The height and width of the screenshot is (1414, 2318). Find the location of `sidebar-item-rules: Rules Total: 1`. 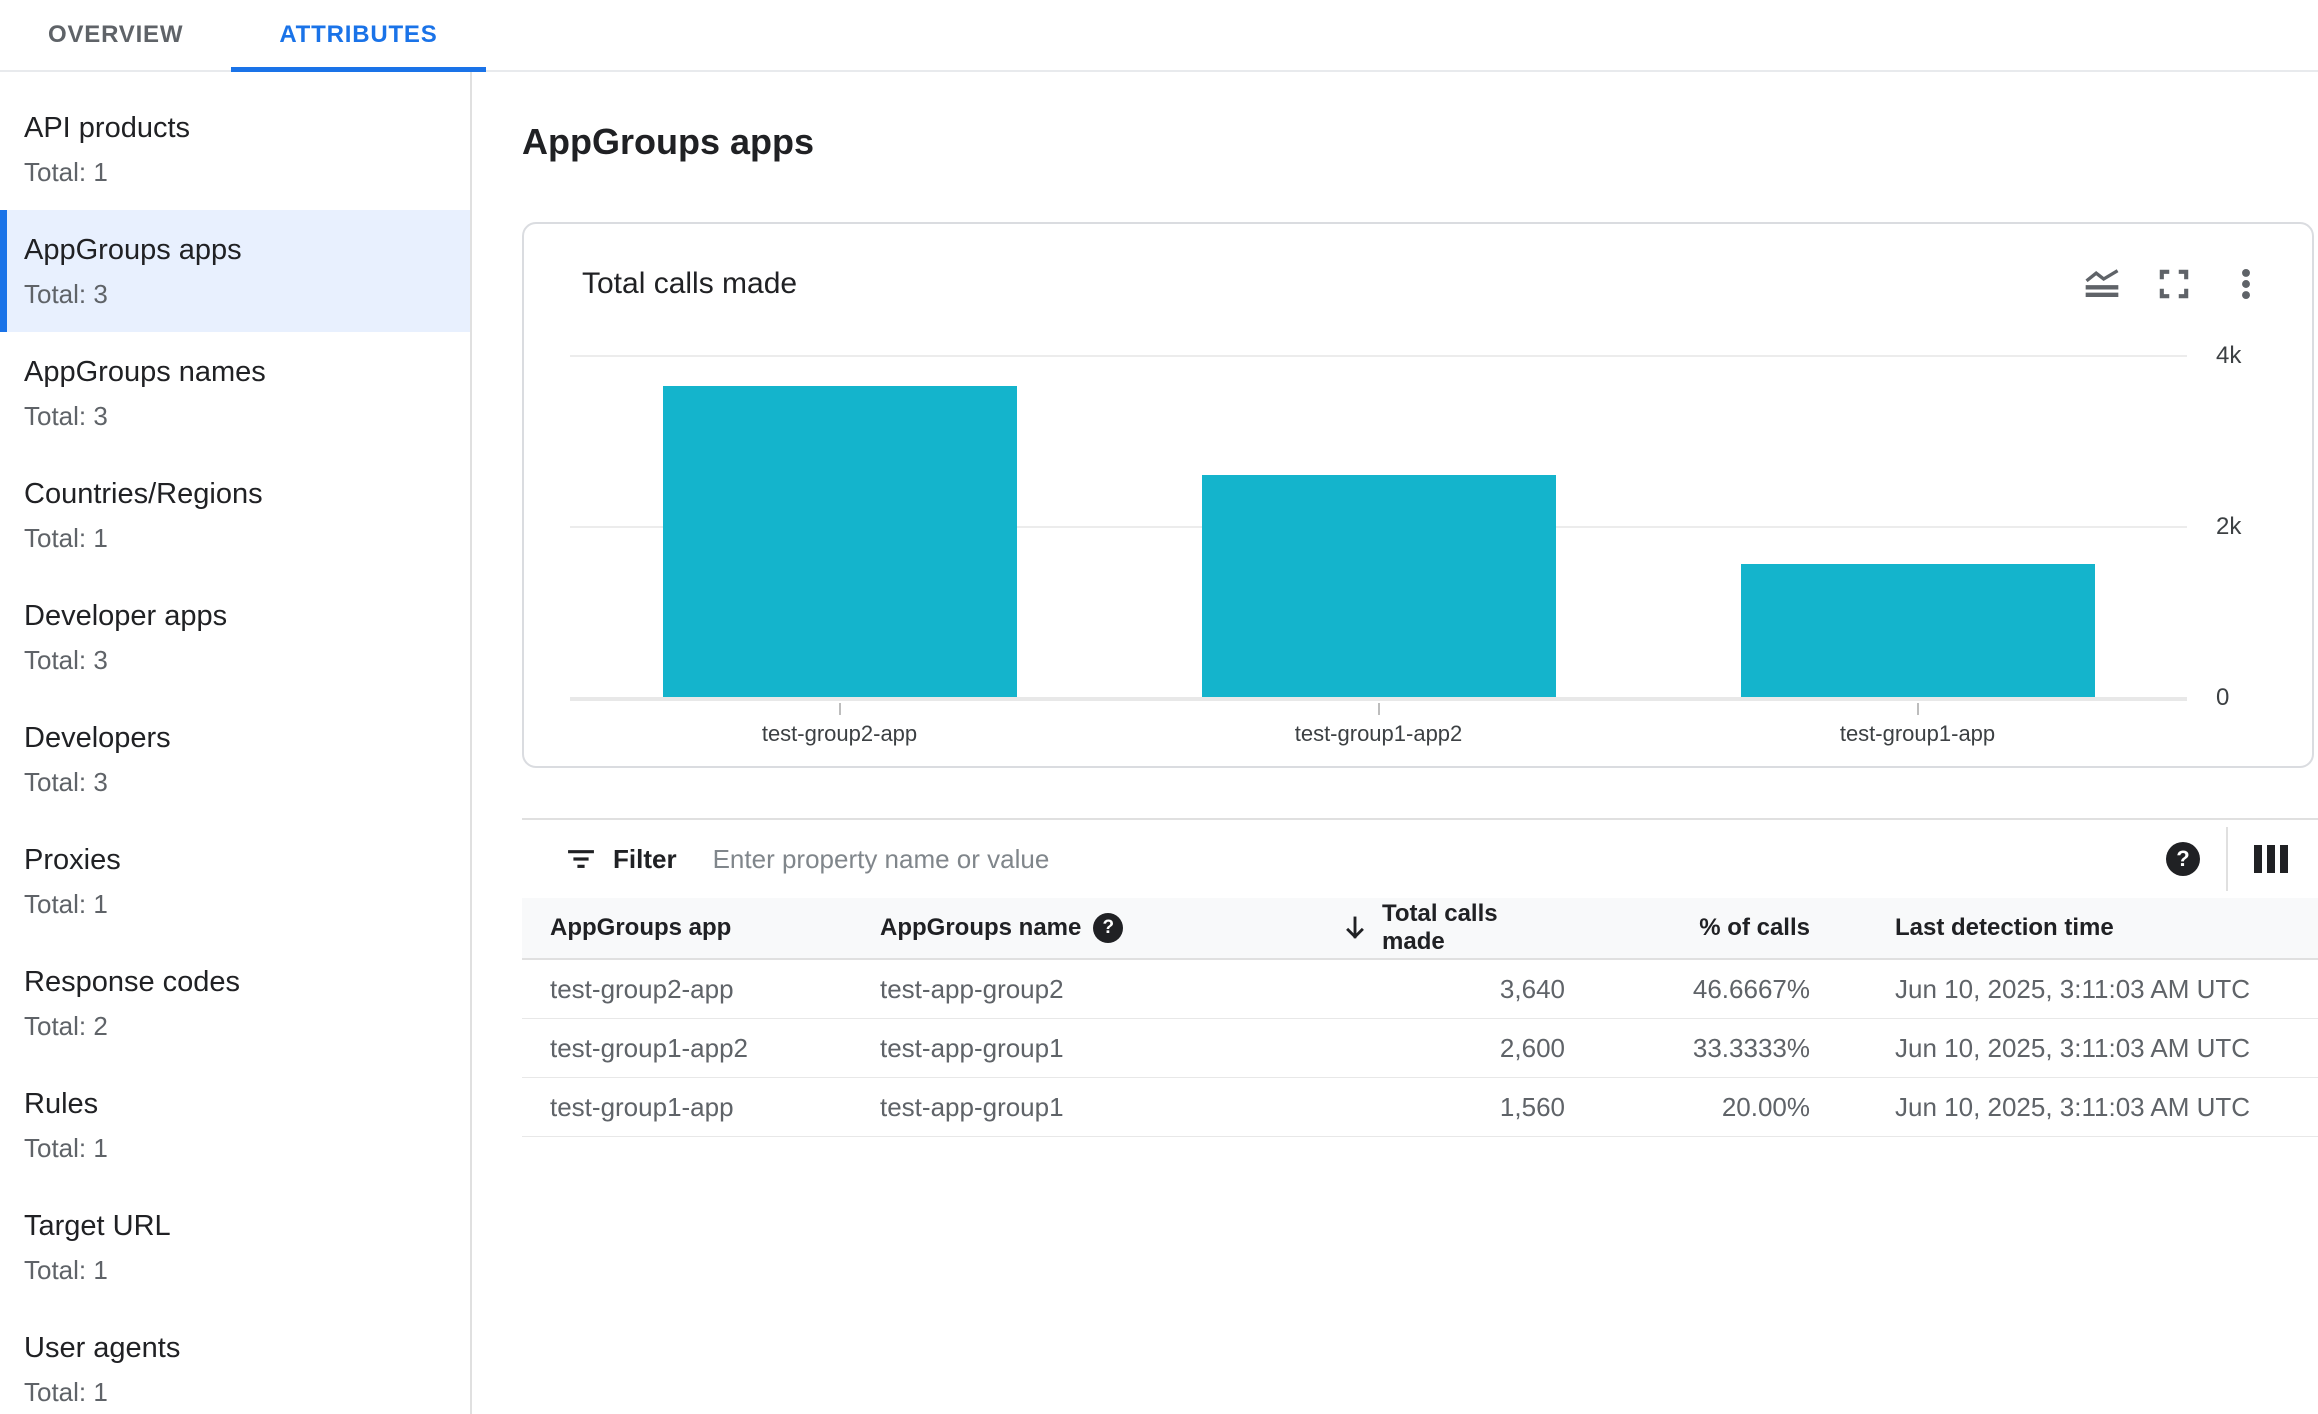

sidebar-item-rules: Rules Total: 1 is located at coordinates (235, 1125).